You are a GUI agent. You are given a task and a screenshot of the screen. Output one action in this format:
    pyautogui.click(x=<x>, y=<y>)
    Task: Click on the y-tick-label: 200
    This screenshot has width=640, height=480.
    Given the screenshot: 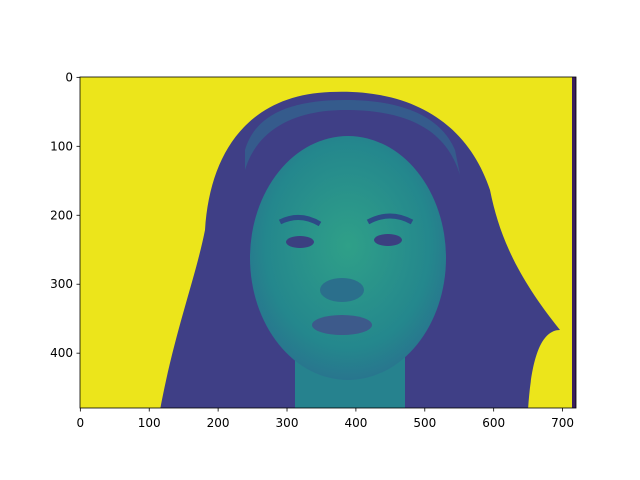 What is the action you would take?
    pyautogui.click(x=61, y=215)
    